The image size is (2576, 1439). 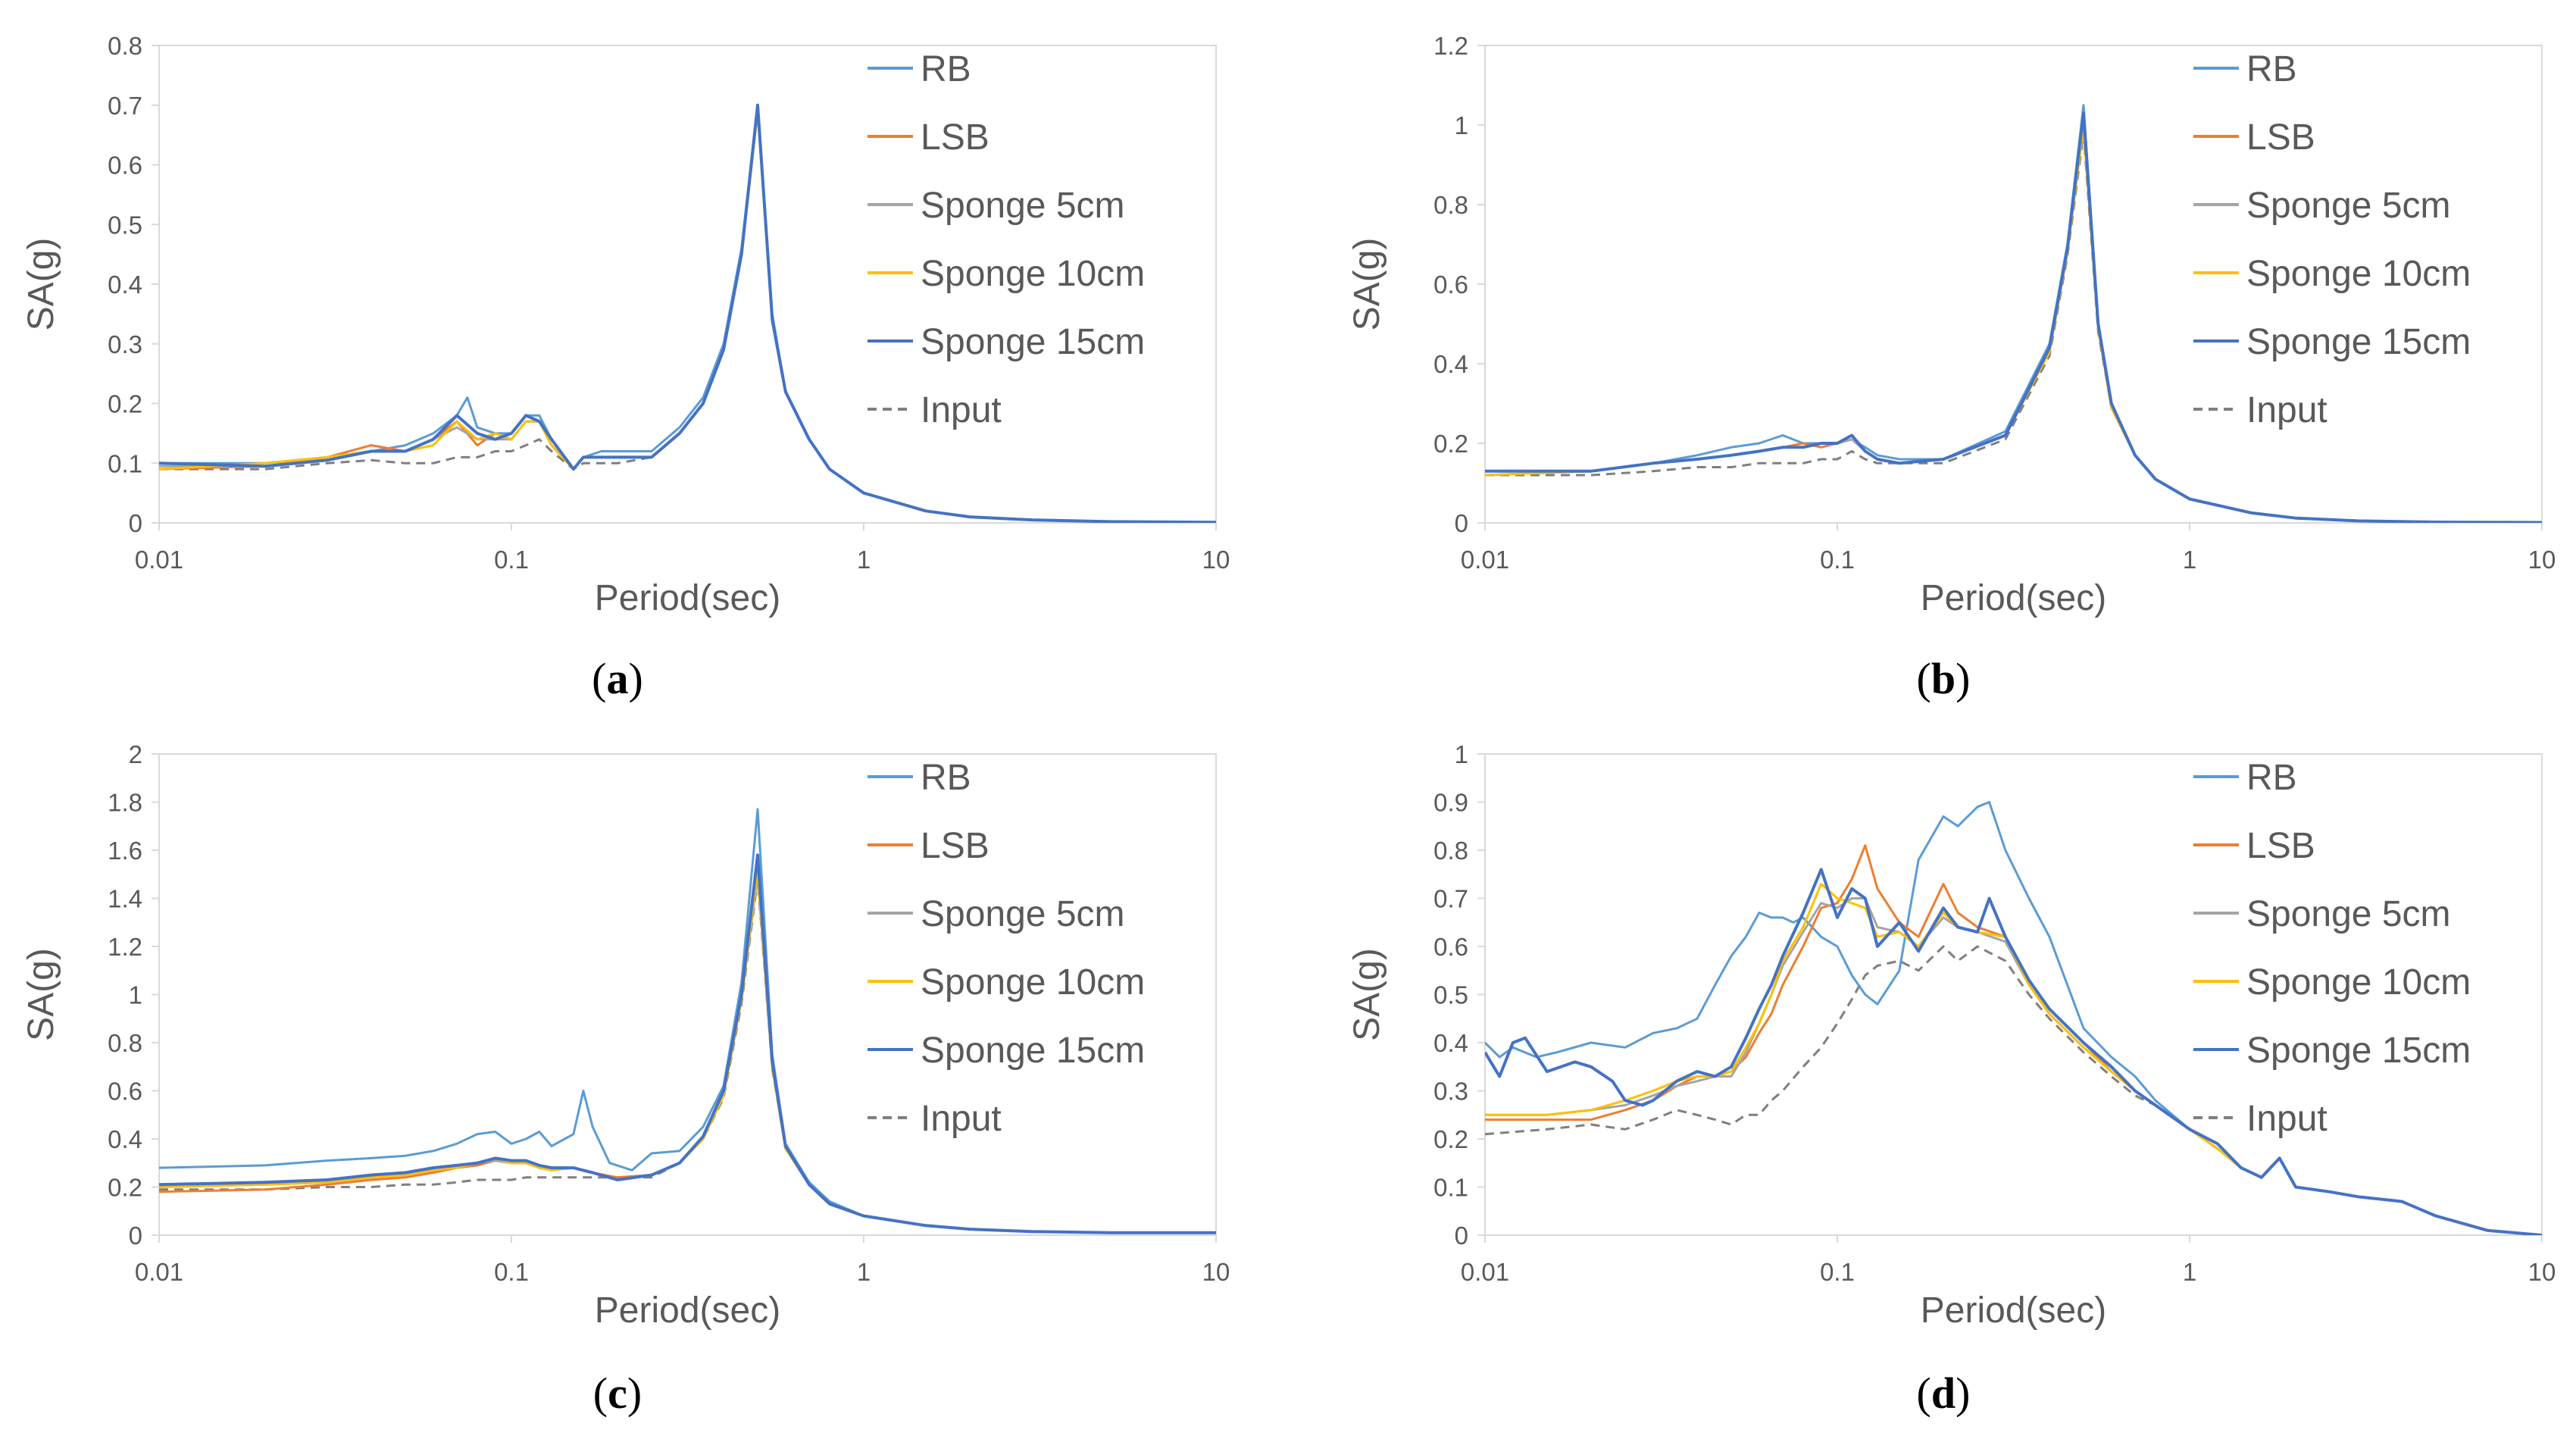 What do you see at coordinates (1451, 803) in the screenshot?
I see `y-tick-label: 0.9` at bounding box center [1451, 803].